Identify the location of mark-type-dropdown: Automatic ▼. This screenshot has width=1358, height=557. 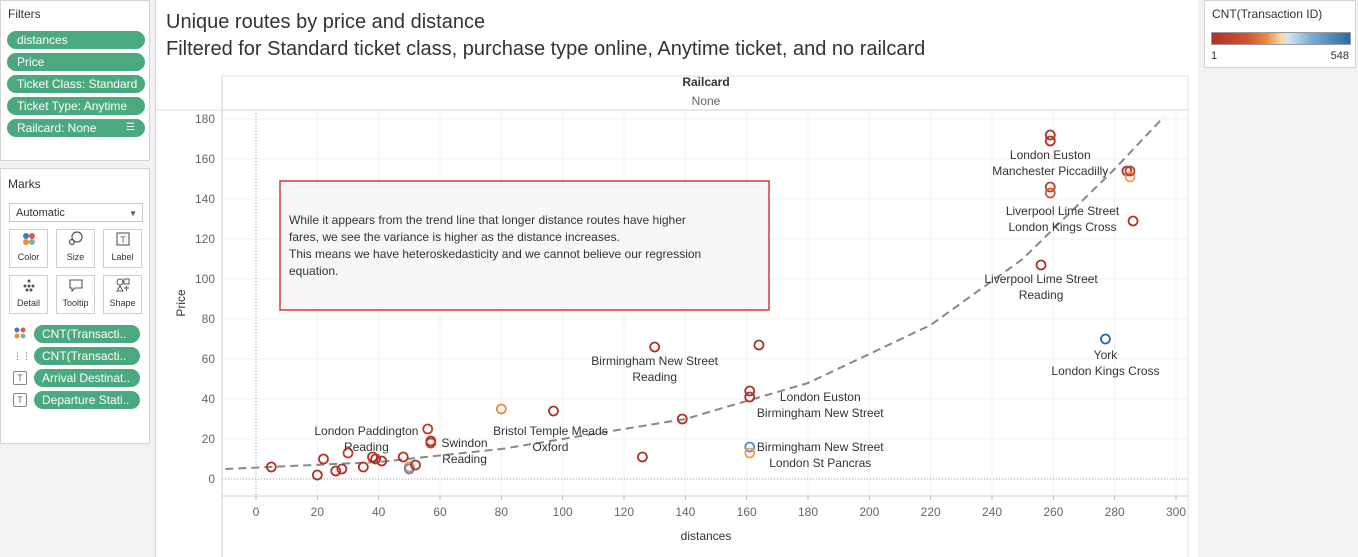
(76, 212).